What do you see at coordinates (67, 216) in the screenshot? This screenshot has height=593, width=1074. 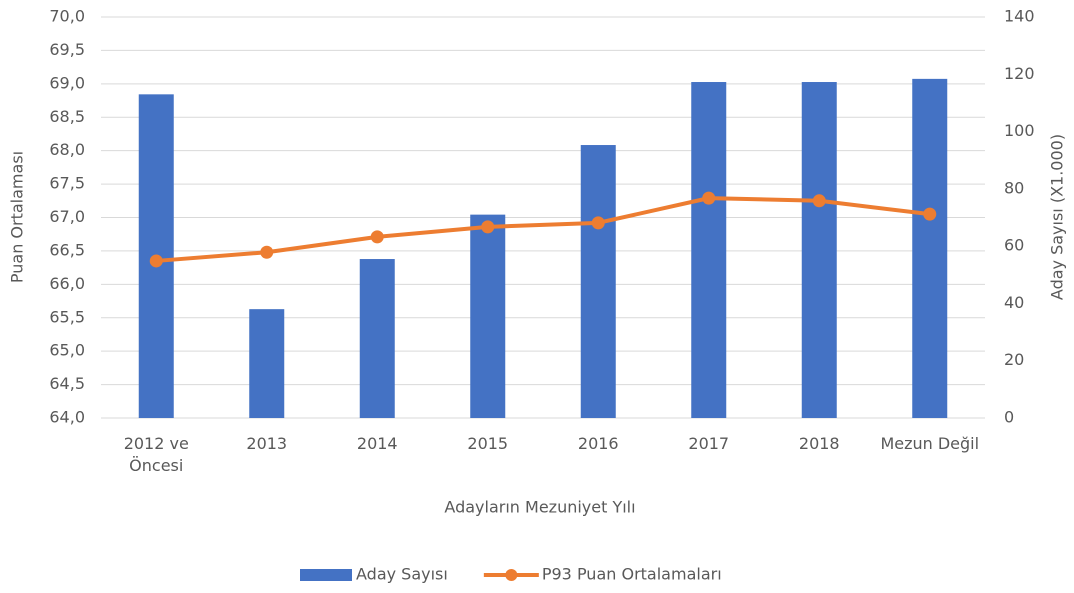 I see `y-tick-label: 67,0` at bounding box center [67, 216].